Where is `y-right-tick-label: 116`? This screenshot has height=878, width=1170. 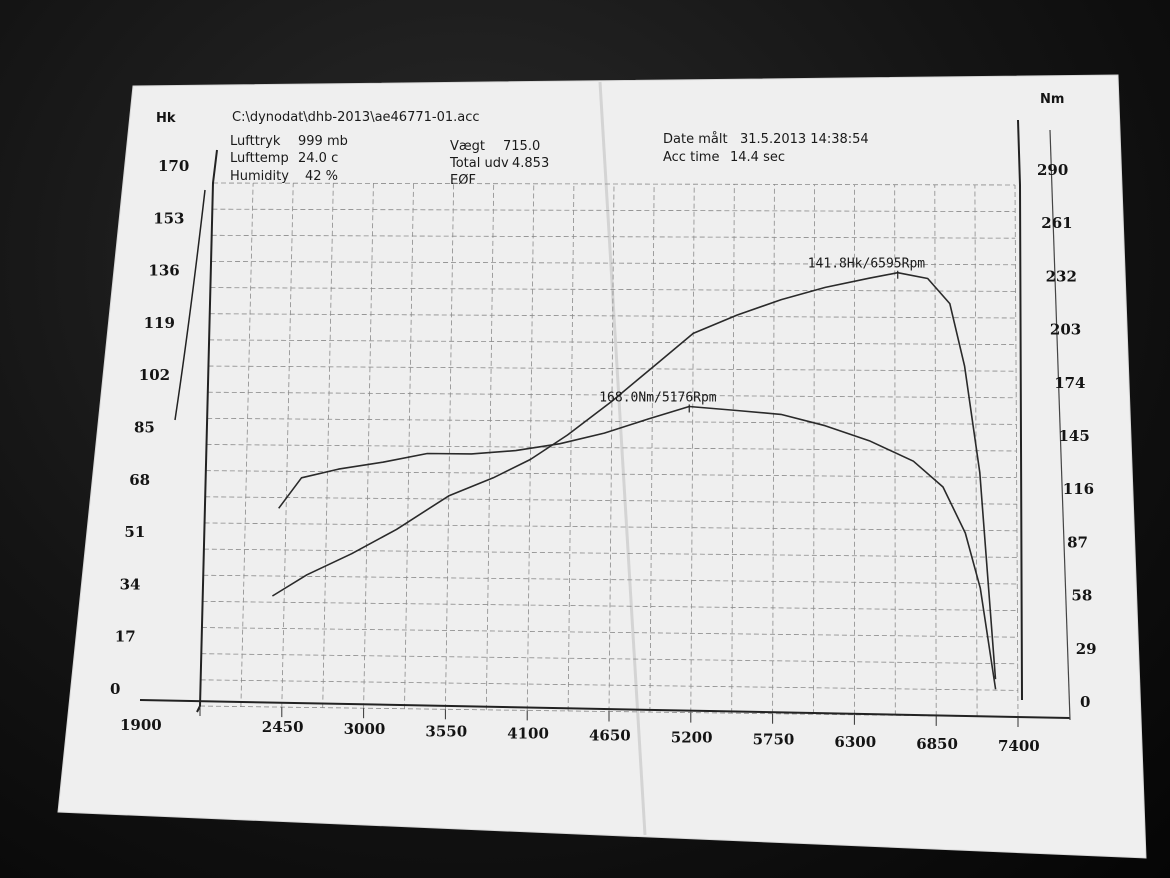 y-right-tick-label: 116 is located at coordinates (1078, 489).